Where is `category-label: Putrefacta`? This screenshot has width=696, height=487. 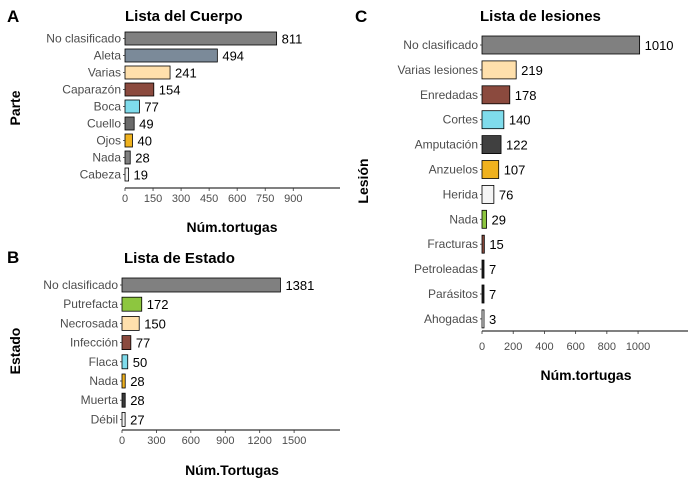
category-label: Putrefacta is located at coordinates (90, 304).